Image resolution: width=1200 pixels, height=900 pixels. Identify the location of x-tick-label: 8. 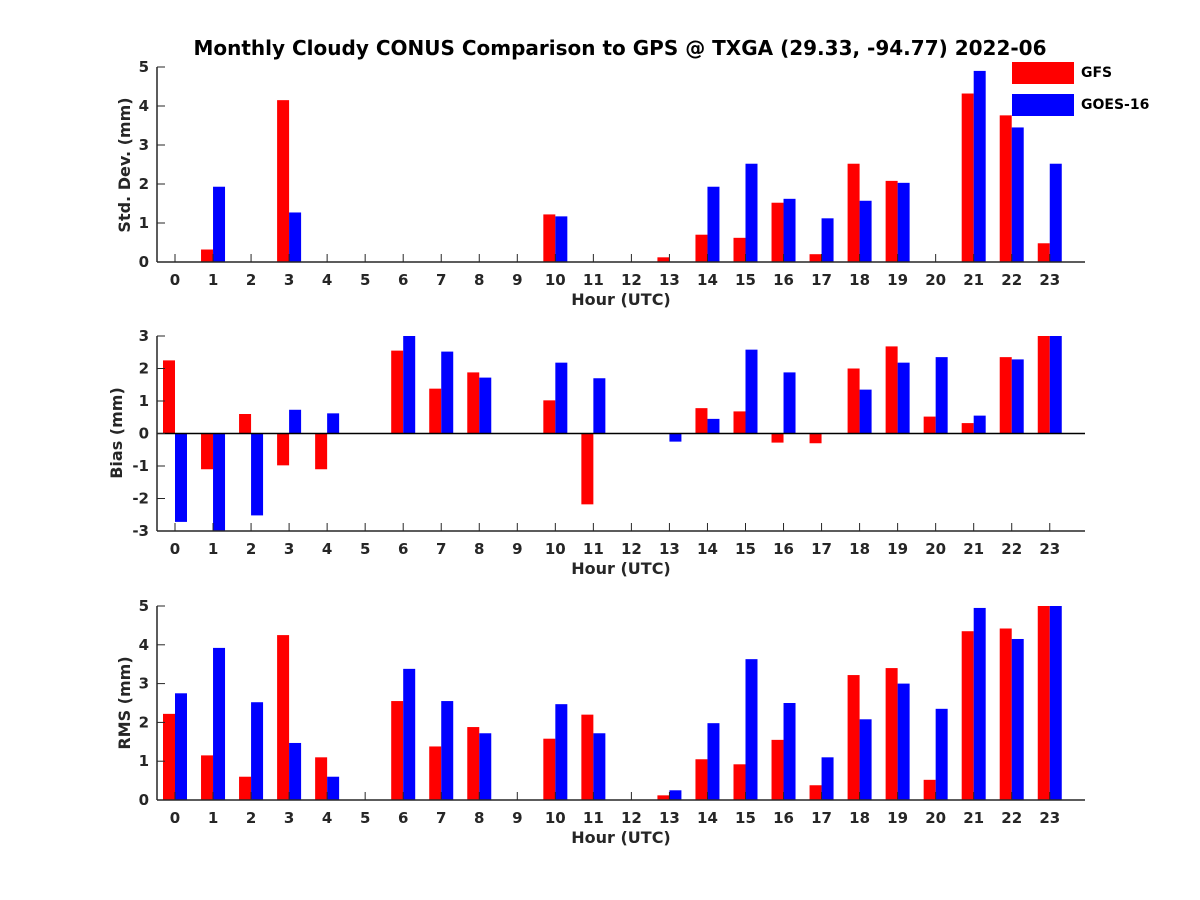
(479, 549).